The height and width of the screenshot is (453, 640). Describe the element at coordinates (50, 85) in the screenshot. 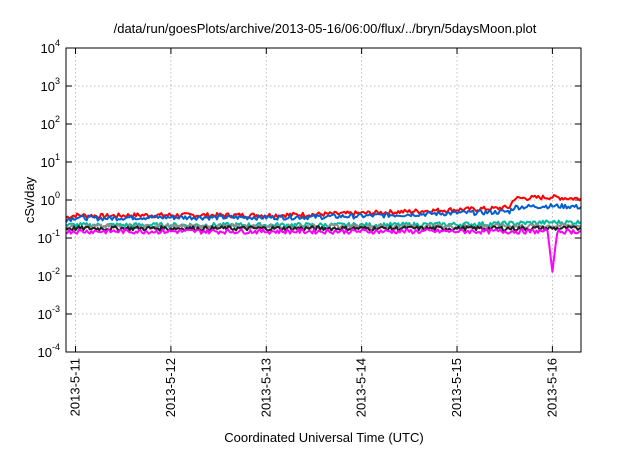

I see `y-tick-label: 10³` at that location.